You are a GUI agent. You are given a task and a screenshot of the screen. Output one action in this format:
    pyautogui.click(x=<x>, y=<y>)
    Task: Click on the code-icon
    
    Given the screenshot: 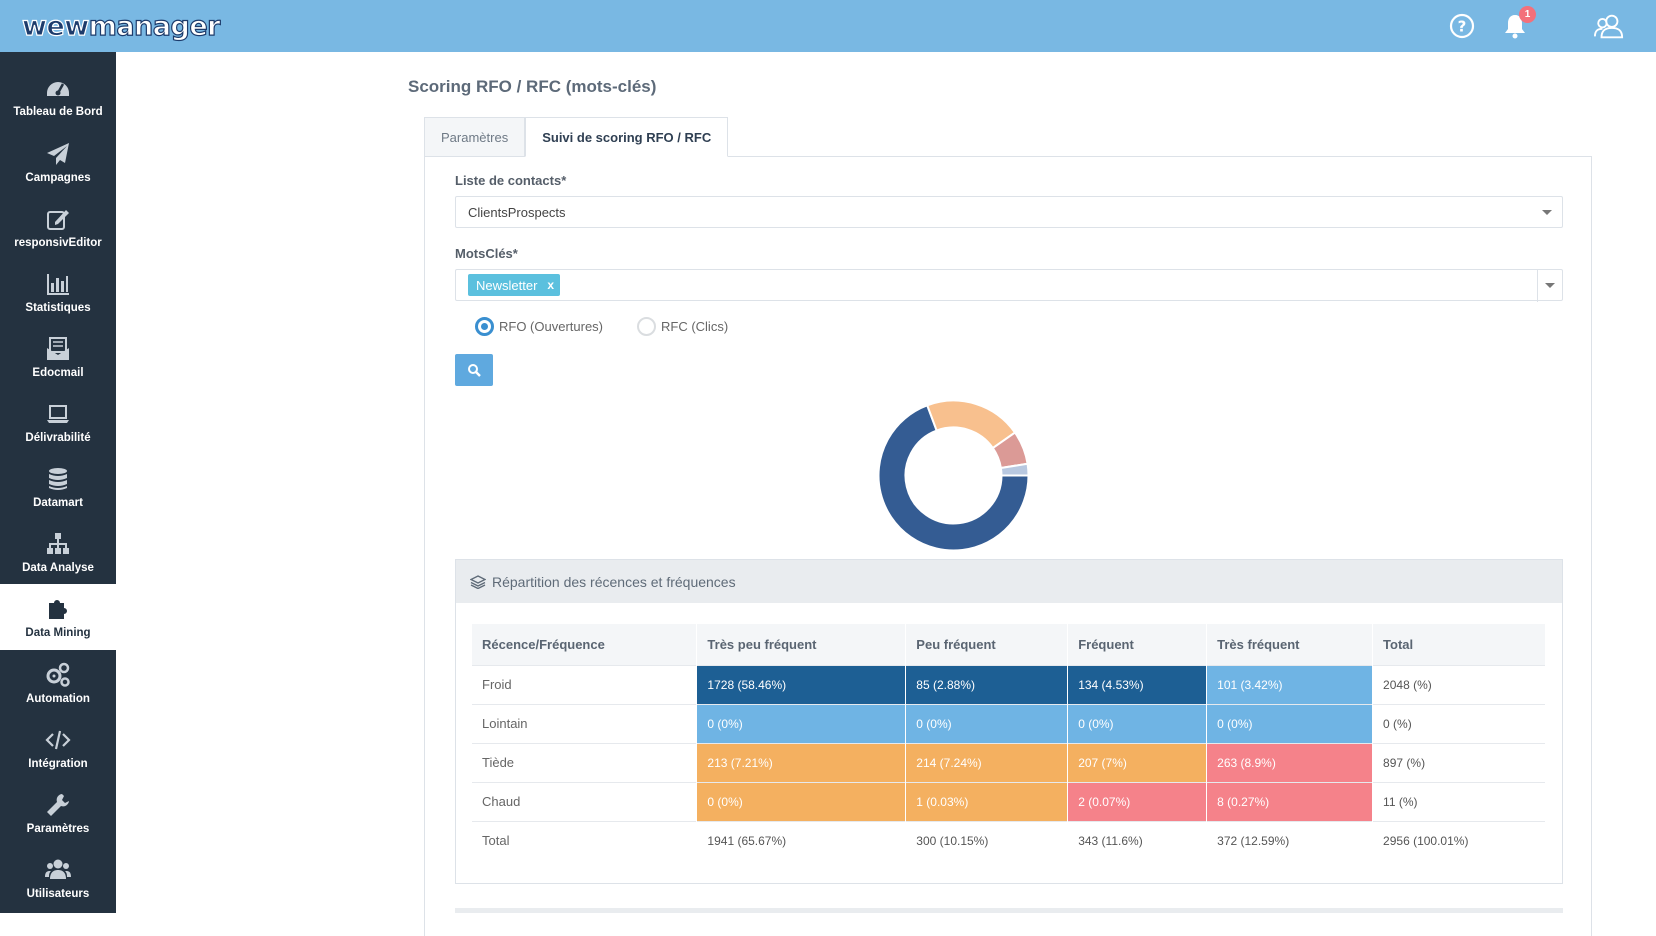 What is the action you would take?
    pyautogui.click(x=58, y=739)
    